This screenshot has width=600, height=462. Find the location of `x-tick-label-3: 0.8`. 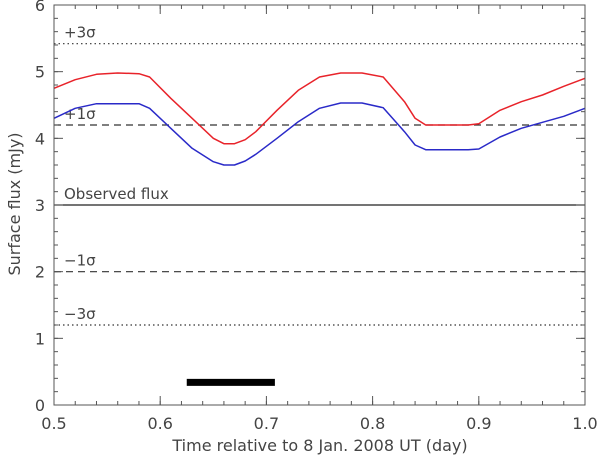

x-tick-label-3: 0.8 is located at coordinates (372, 423).